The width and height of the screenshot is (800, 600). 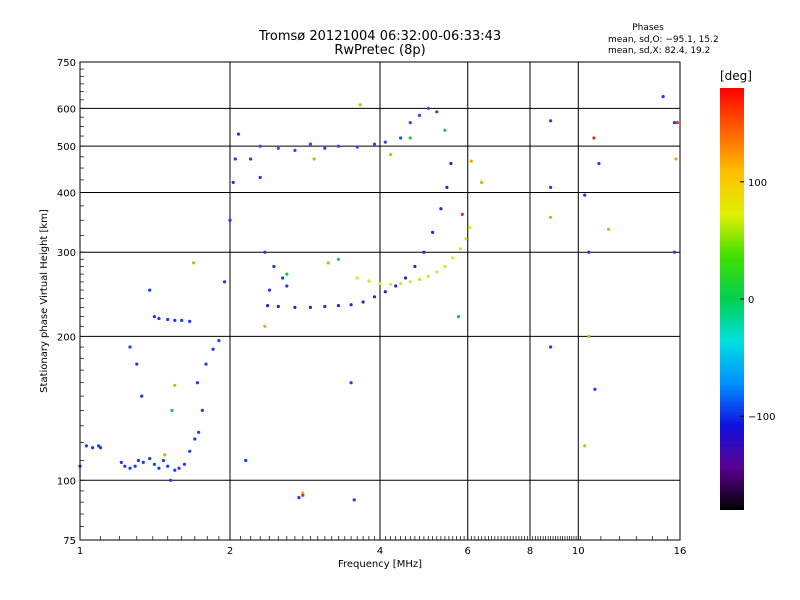 I want to click on series-F-region-X-trace, so click(x=413, y=255).